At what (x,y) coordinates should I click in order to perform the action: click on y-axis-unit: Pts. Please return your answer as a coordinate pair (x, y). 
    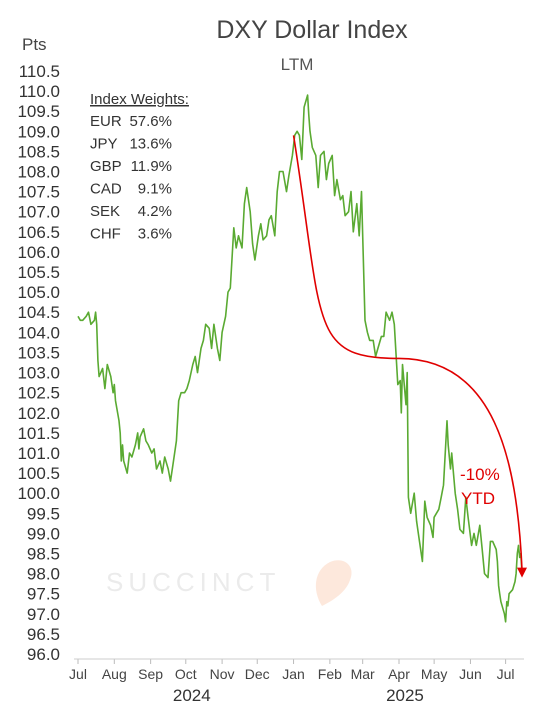
    Looking at the image, I should click on (34, 44).